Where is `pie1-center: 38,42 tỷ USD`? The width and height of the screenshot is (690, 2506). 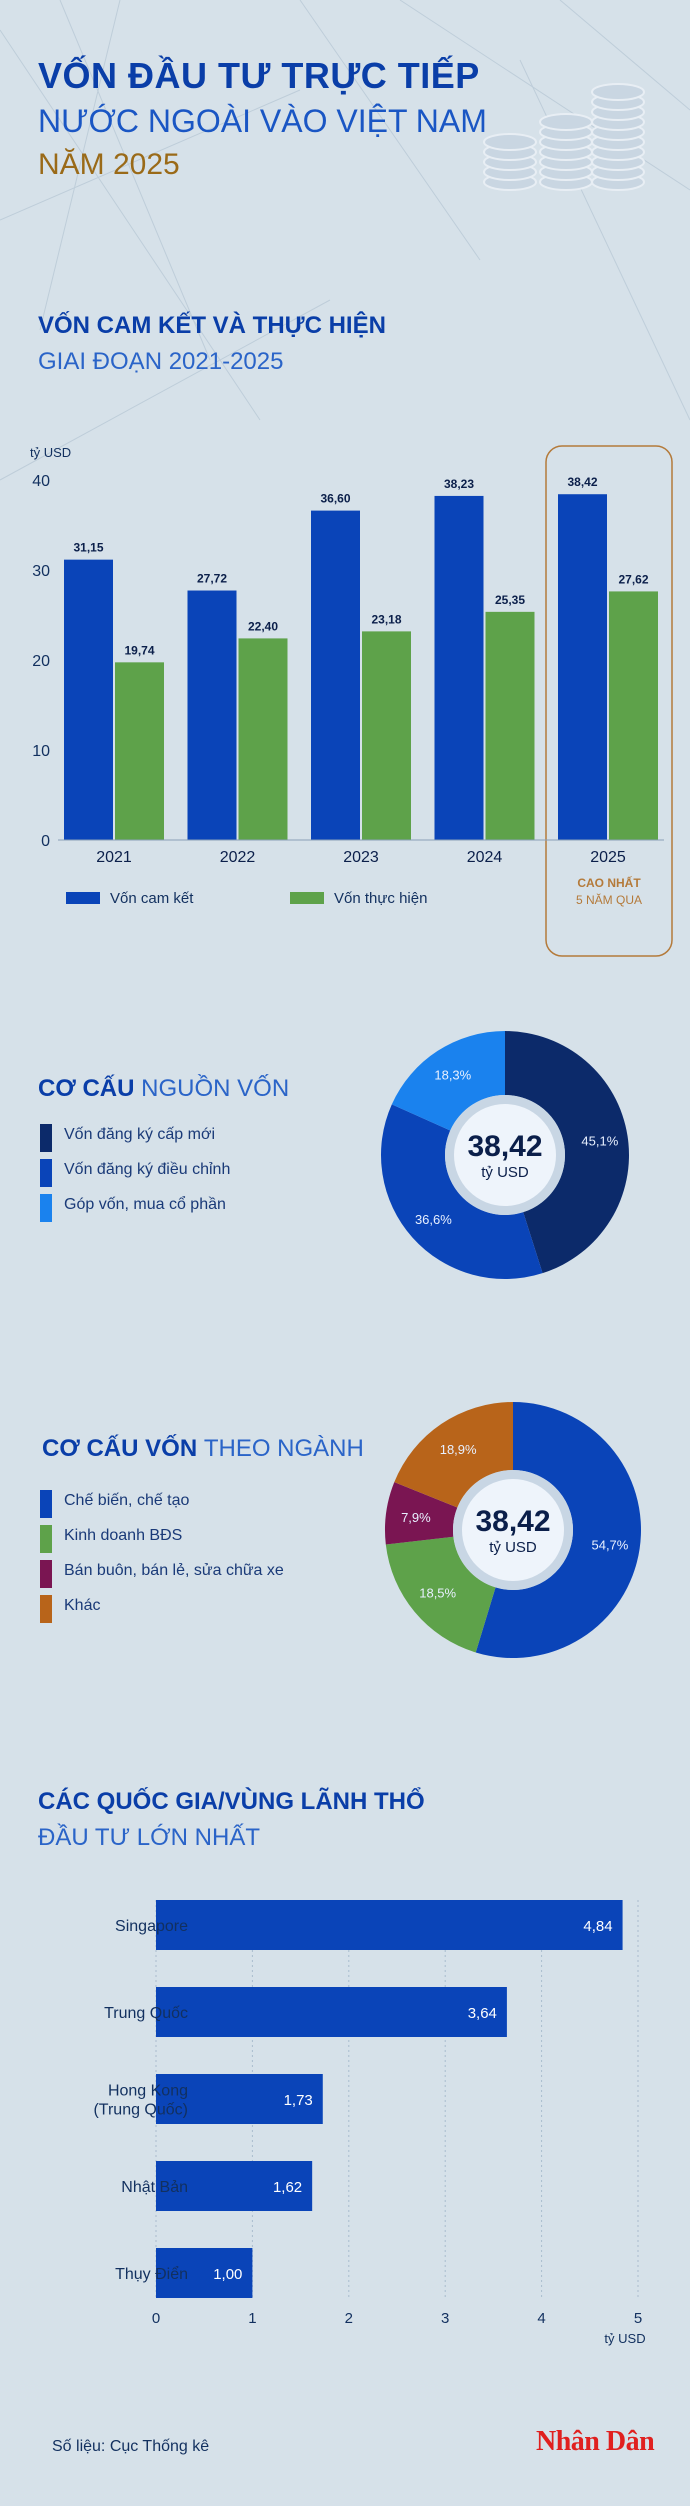
pie1-center: 38,42 tỷ USD is located at coordinates (505, 1155).